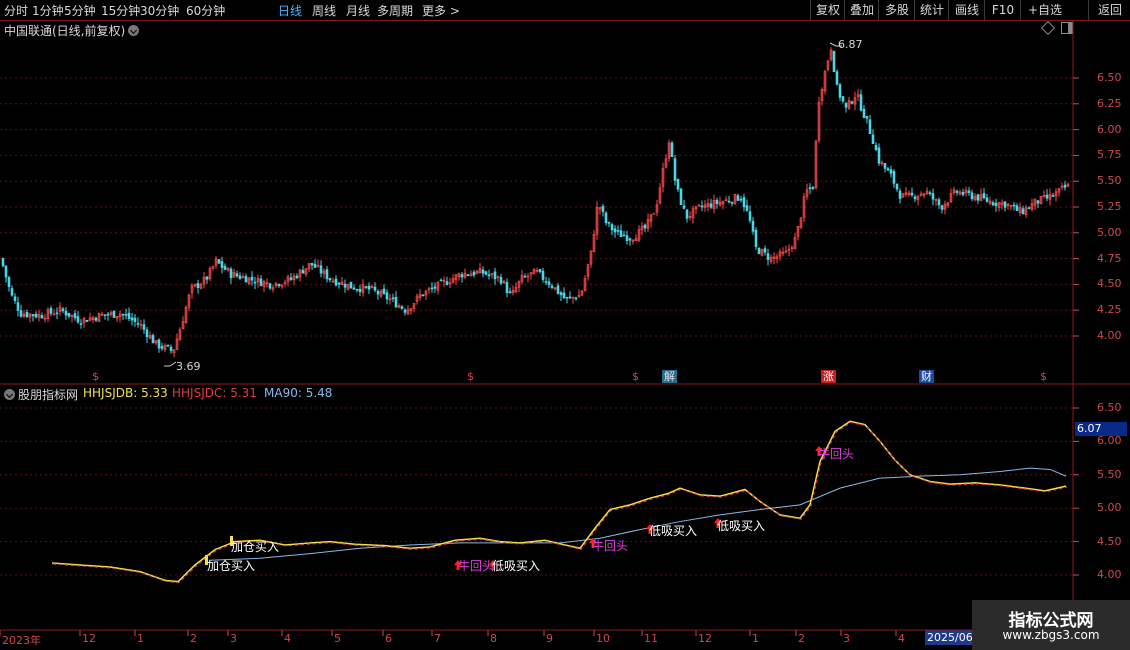 The width and height of the screenshot is (1130, 650). Describe the element at coordinates (358, 11) in the screenshot. I see `timeframe-8: 月线` at that location.